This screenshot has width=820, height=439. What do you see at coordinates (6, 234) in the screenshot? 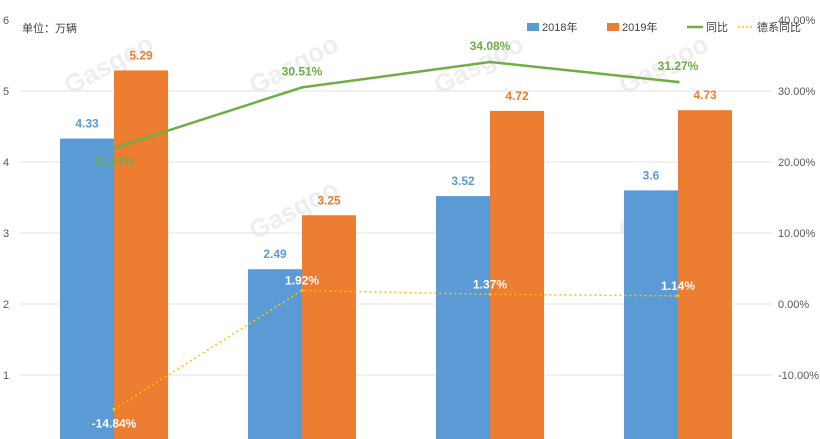
I see `y-left-tick-3: 3` at bounding box center [6, 234].